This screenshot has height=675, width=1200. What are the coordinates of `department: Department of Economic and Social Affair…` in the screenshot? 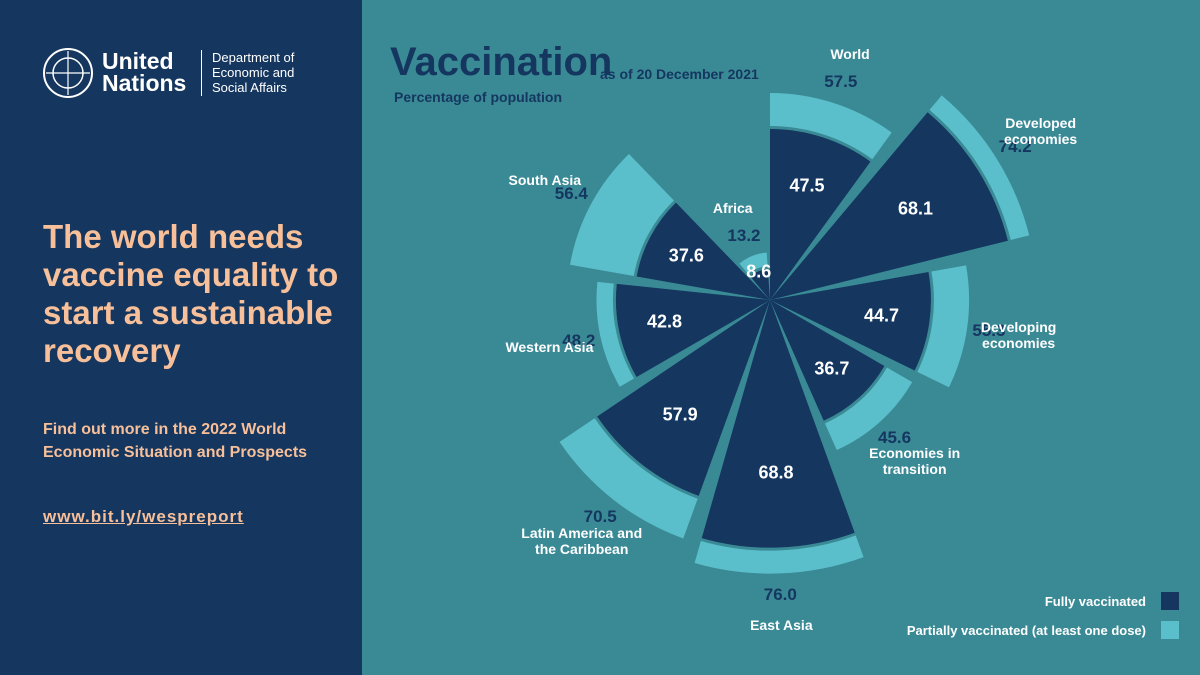 It's located at (253, 72).